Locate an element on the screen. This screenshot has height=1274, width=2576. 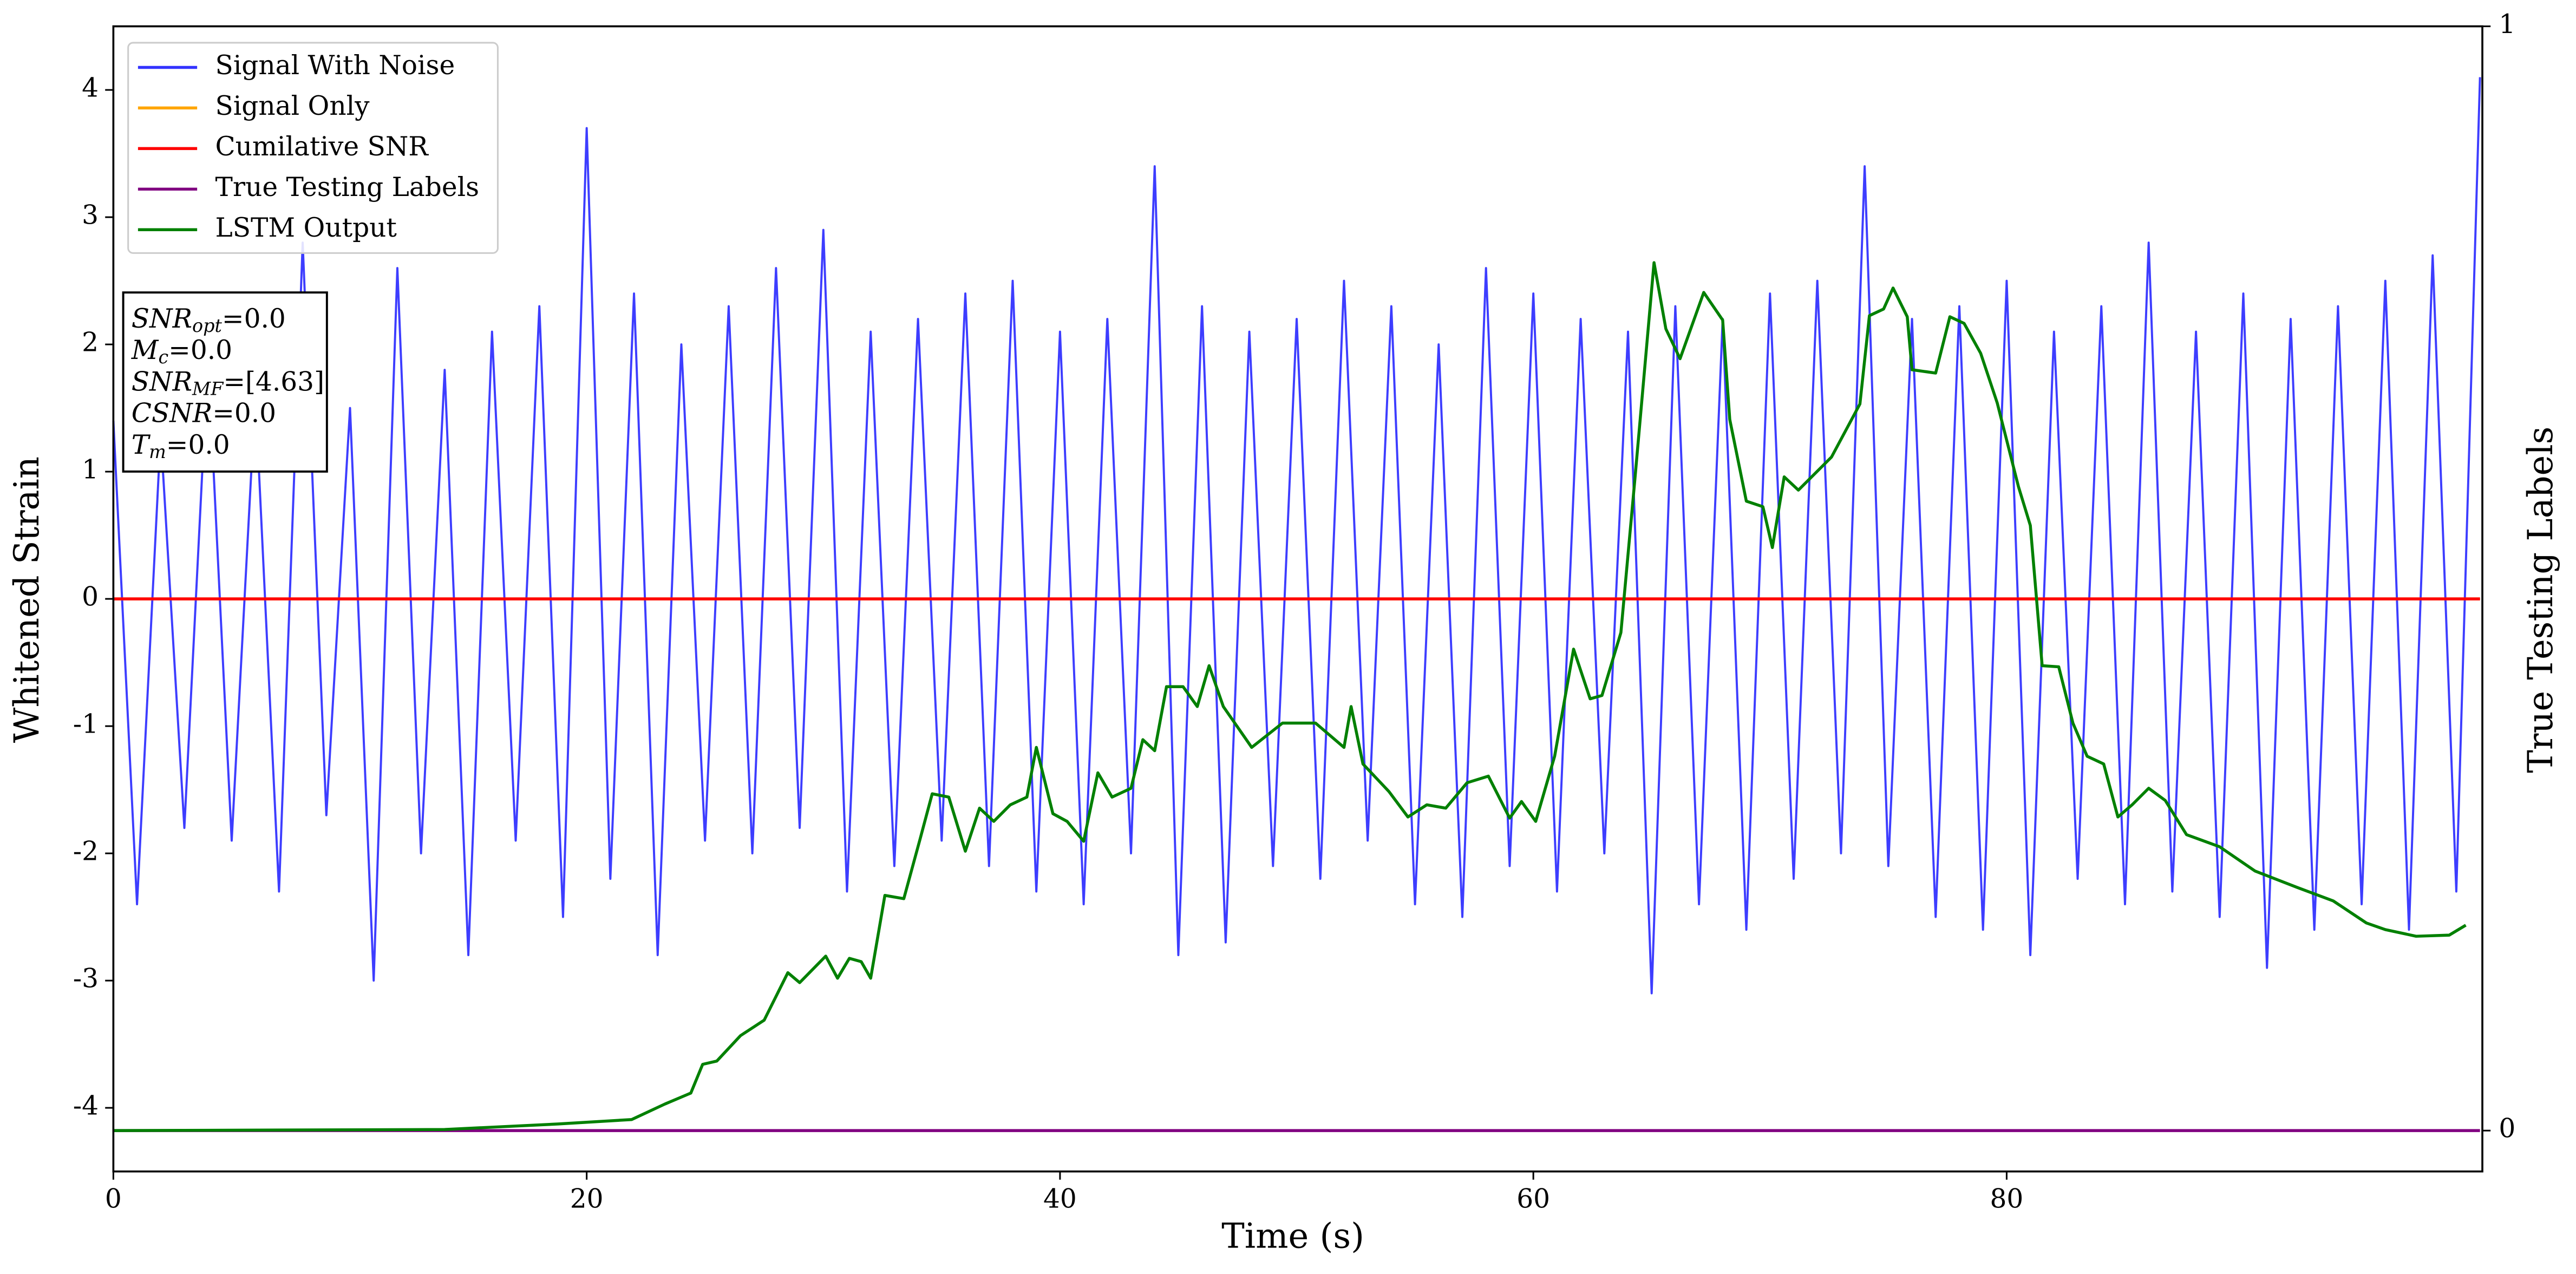
subscript: opt is located at coordinates (207, 325).